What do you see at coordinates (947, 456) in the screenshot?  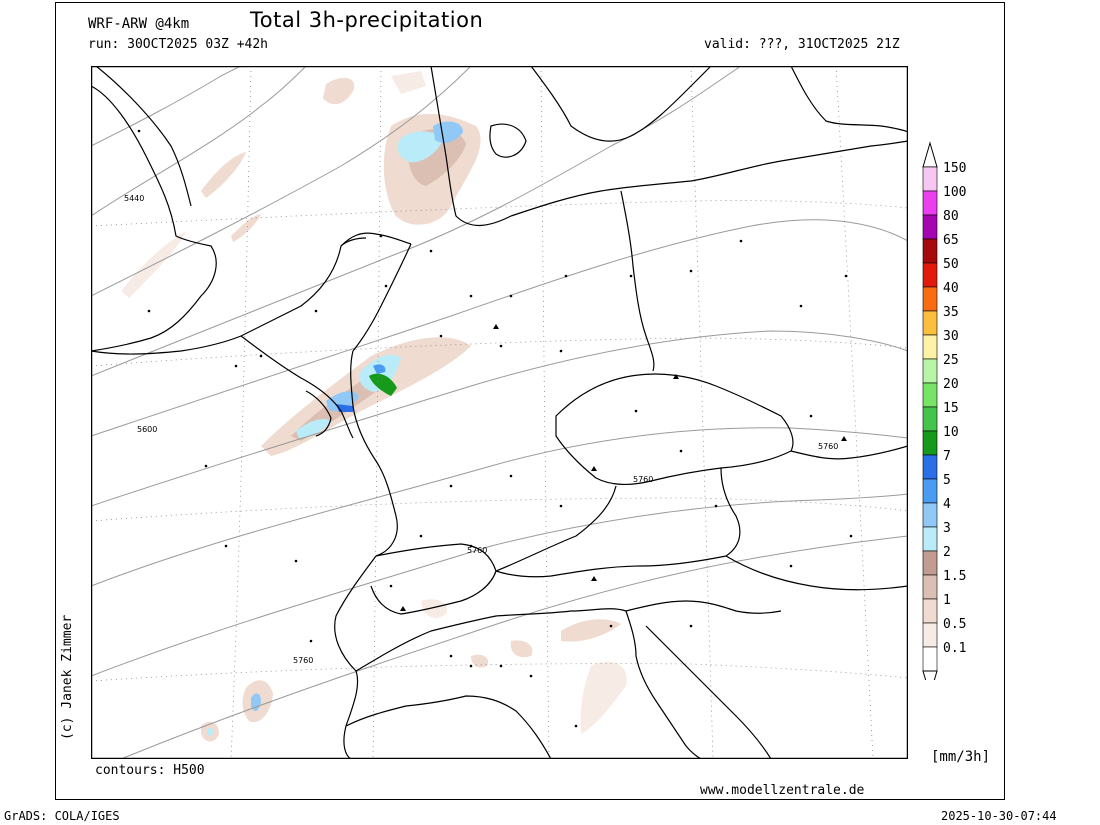 I see `colorbar-label: 7` at bounding box center [947, 456].